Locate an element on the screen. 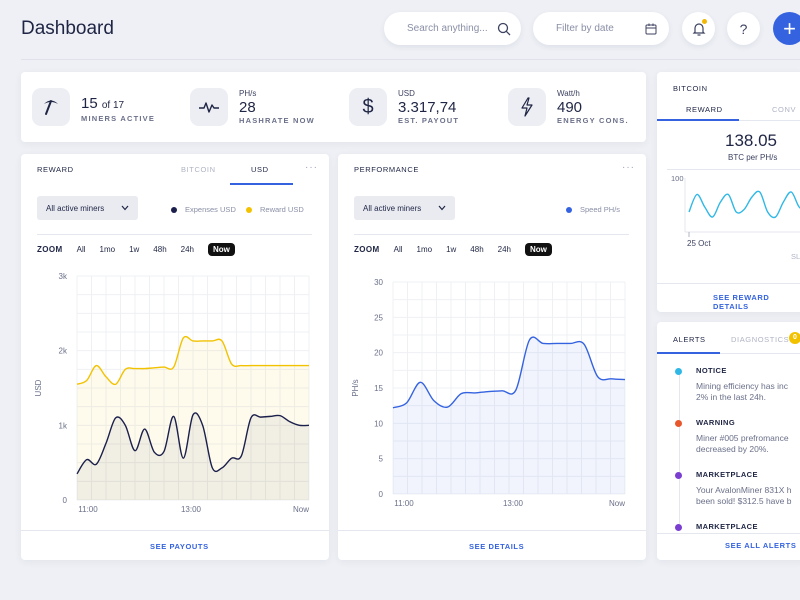  alert-message: Miner #005 prefromance decreased by 20%. is located at coordinates (742, 444).